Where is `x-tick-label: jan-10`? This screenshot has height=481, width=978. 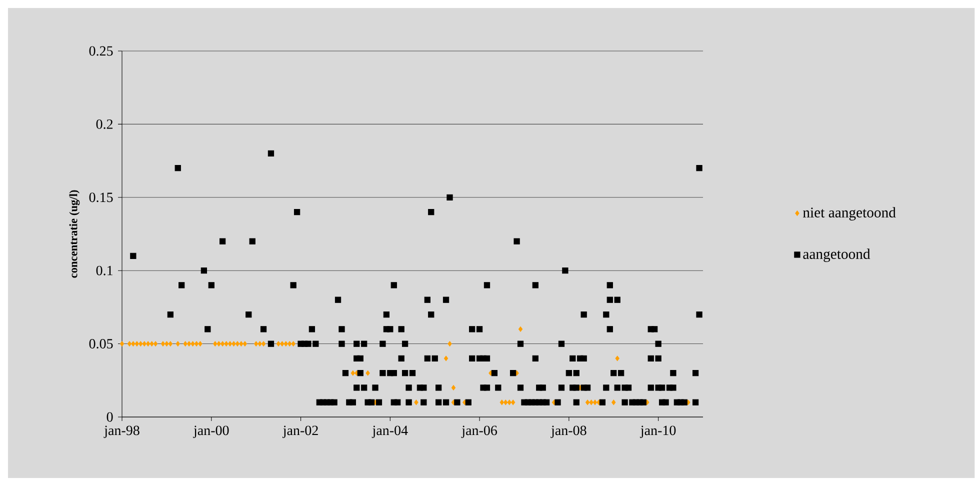
x-tick-label: jan-10 is located at coordinates (658, 432).